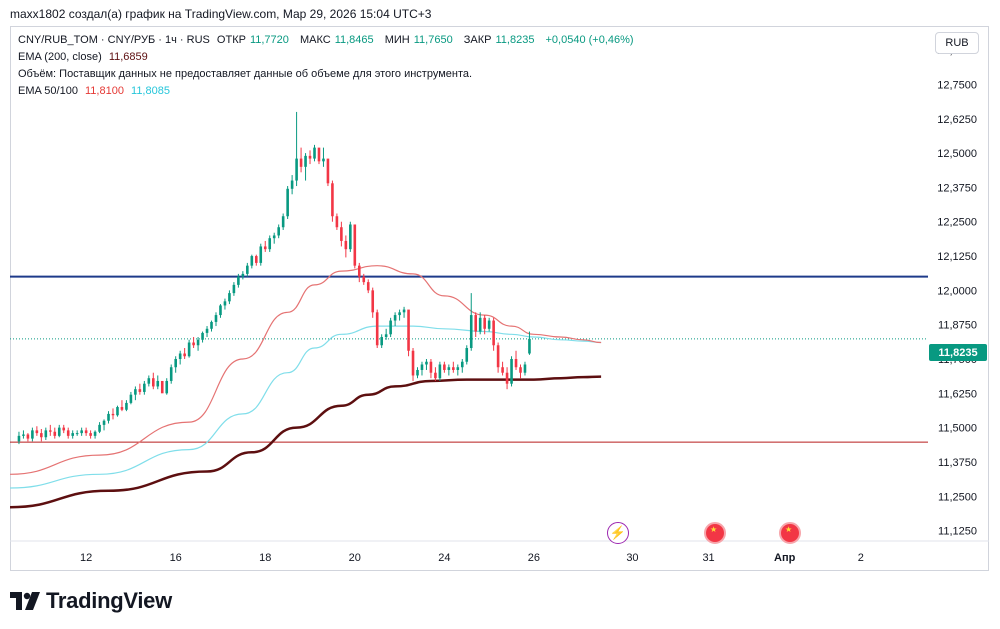 This screenshot has height=629, width=1000. What do you see at coordinates (708, 558) in the screenshot?
I see `x-tick-label: 31` at bounding box center [708, 558].